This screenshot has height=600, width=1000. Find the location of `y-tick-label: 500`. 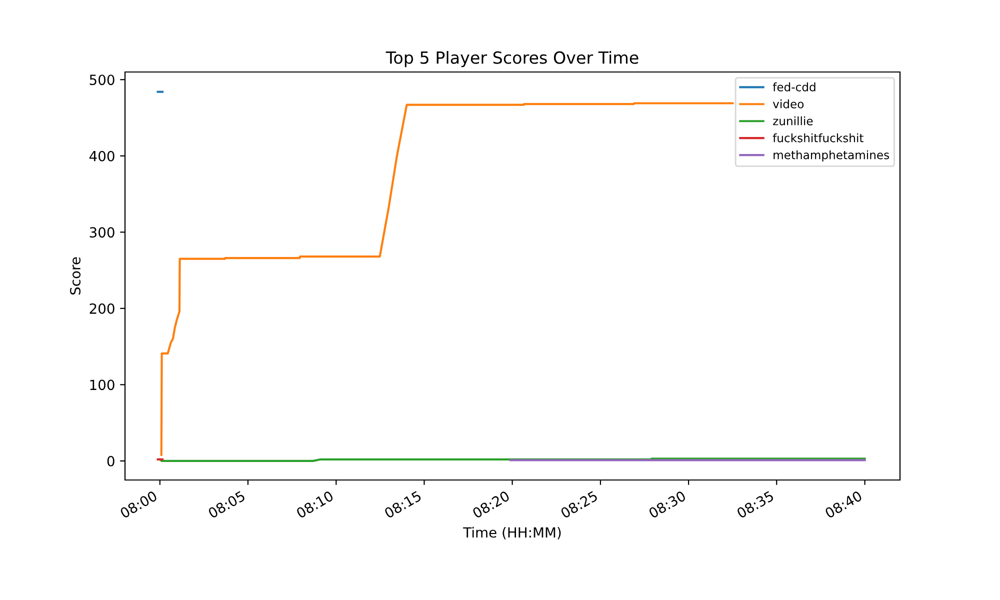

y-tick-label: 500 is located at coordinates (102, 80).